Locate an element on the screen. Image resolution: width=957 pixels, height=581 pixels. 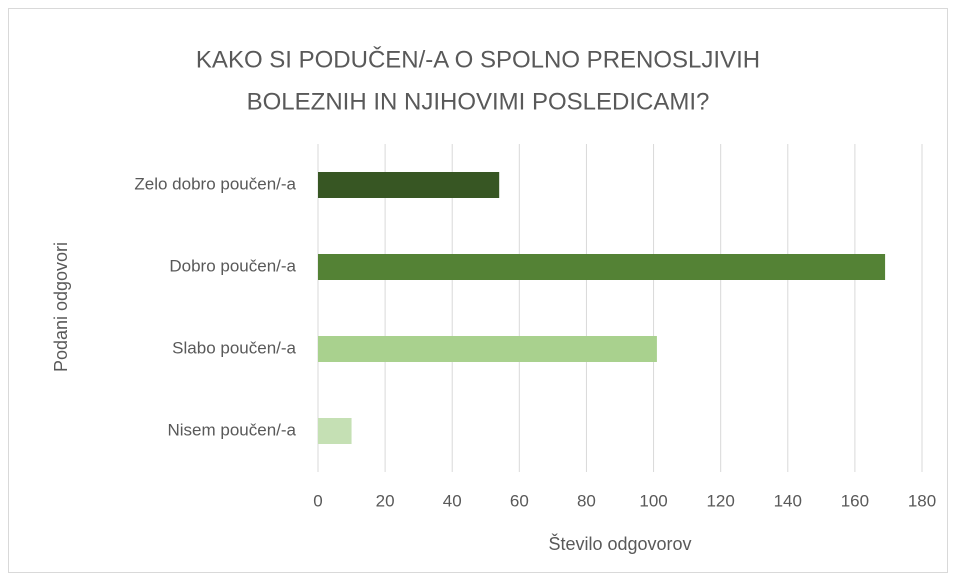
x-tick-label: 60 is located at coordinates (519, 500).